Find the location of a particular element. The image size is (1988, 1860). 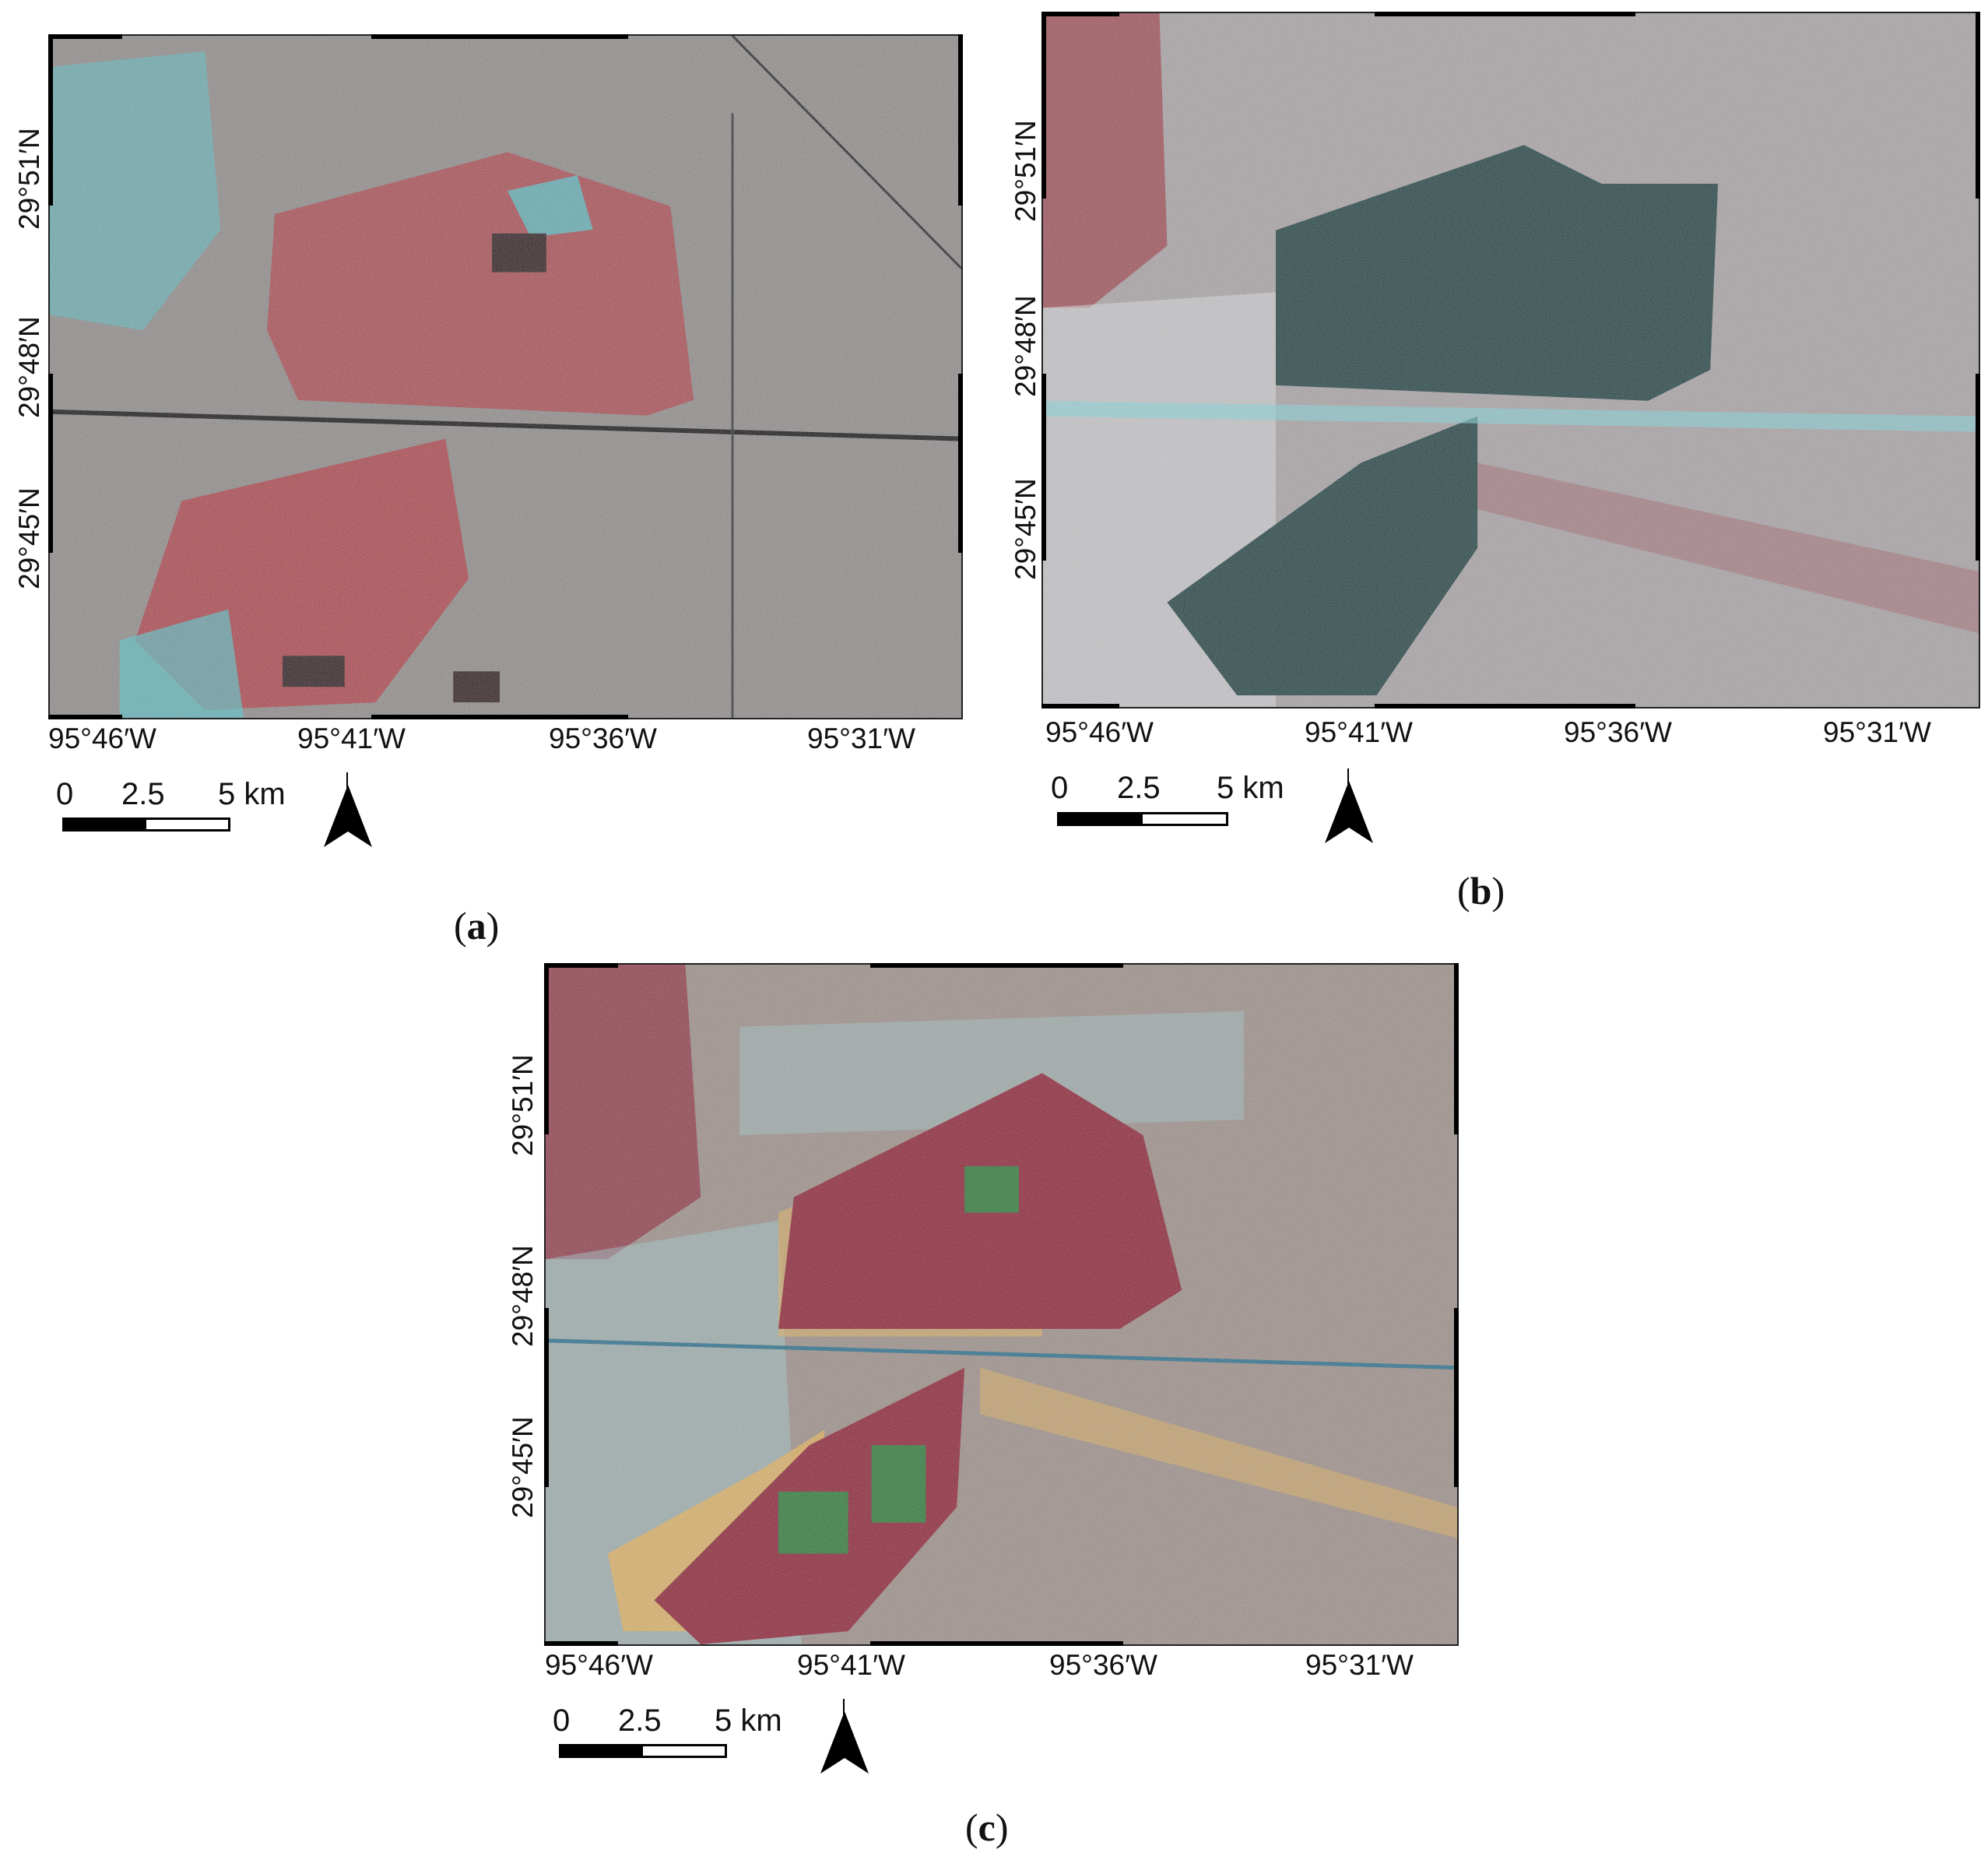

panel-label-b: (b) is located at coordinates (1481, 891).